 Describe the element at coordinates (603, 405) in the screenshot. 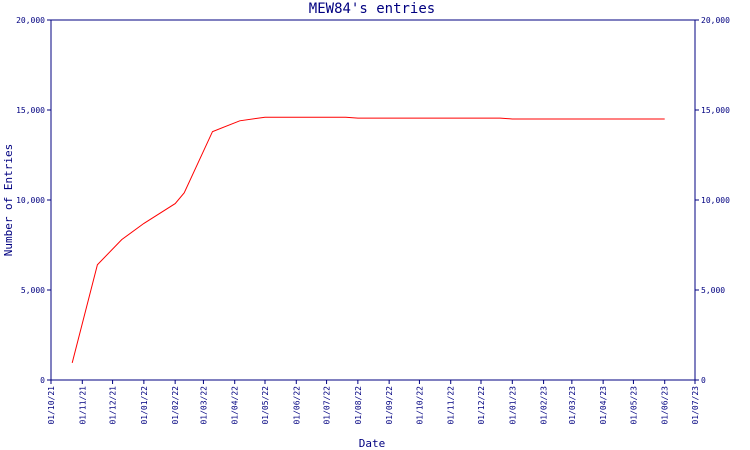

I see `x-tick-label: 01/04/23` at that location.